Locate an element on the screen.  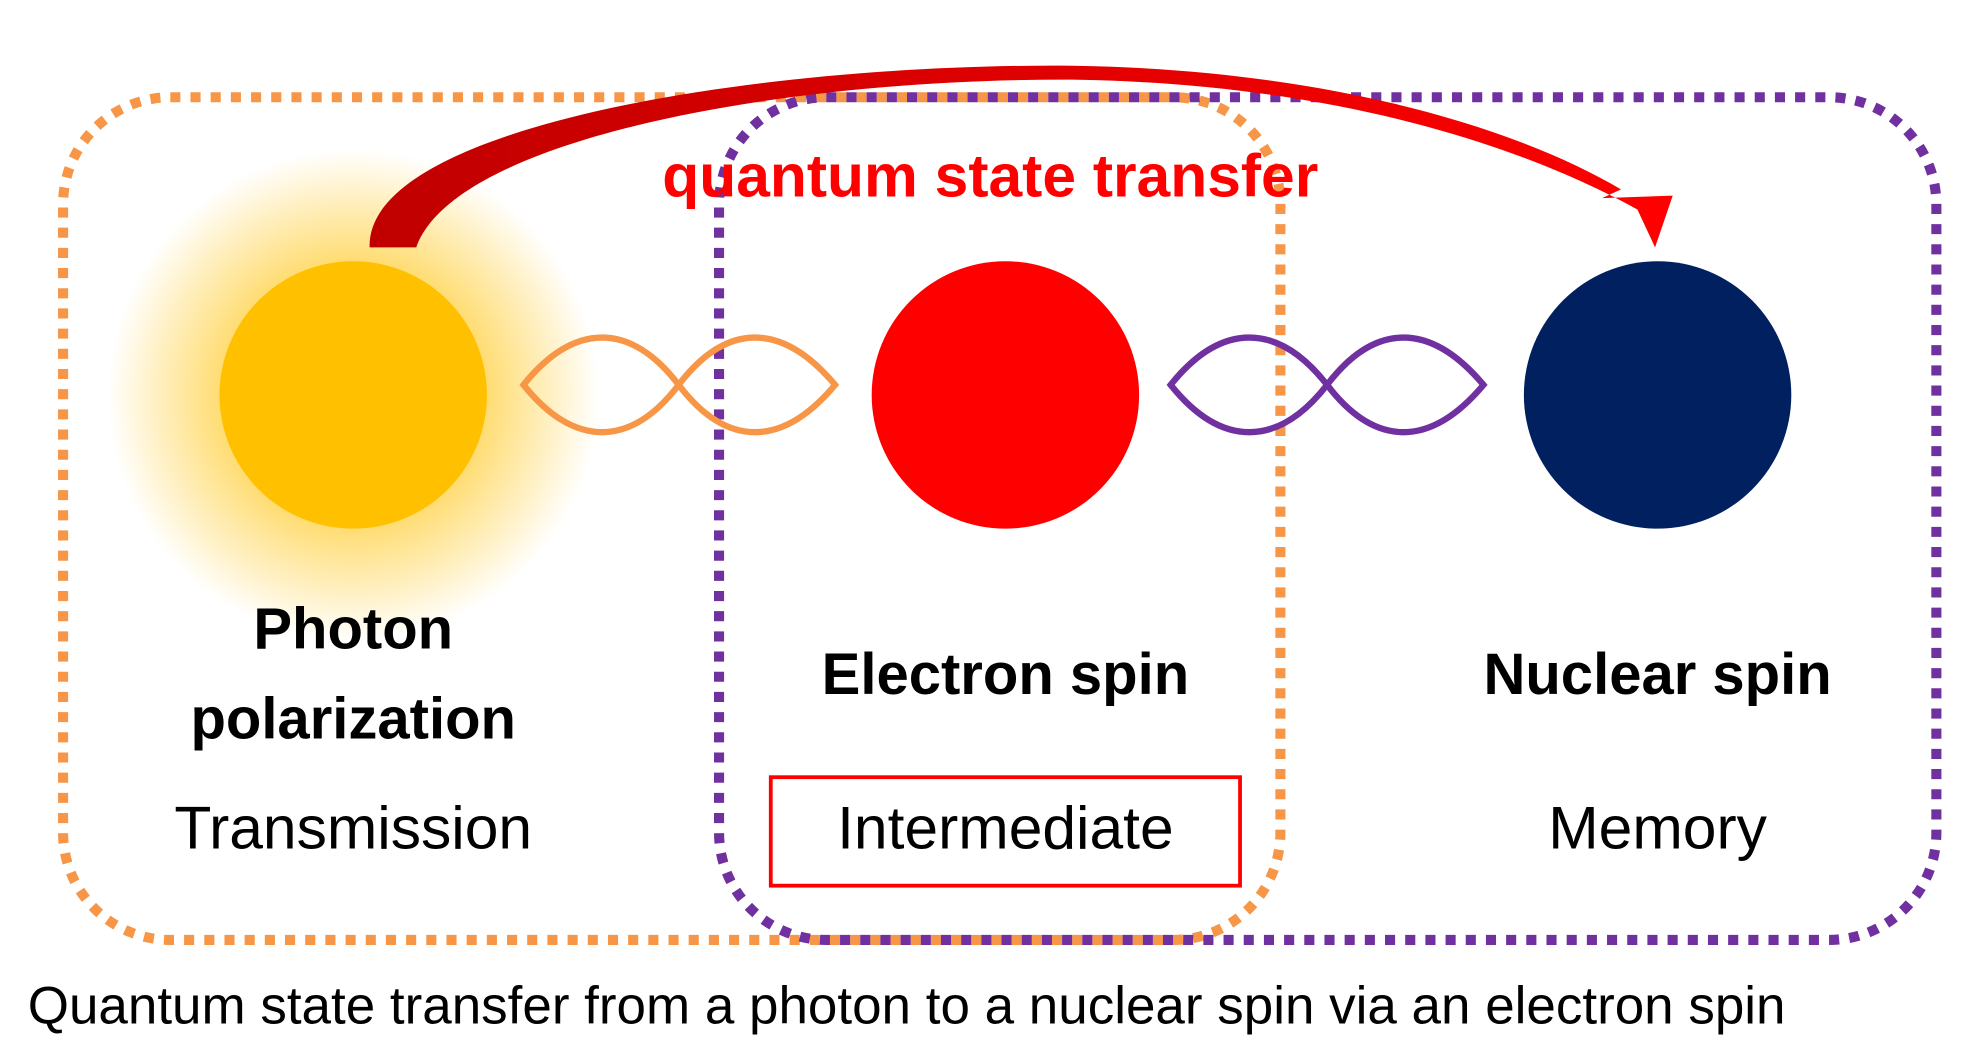
electron-circle is located at coordinates (1005, 395).